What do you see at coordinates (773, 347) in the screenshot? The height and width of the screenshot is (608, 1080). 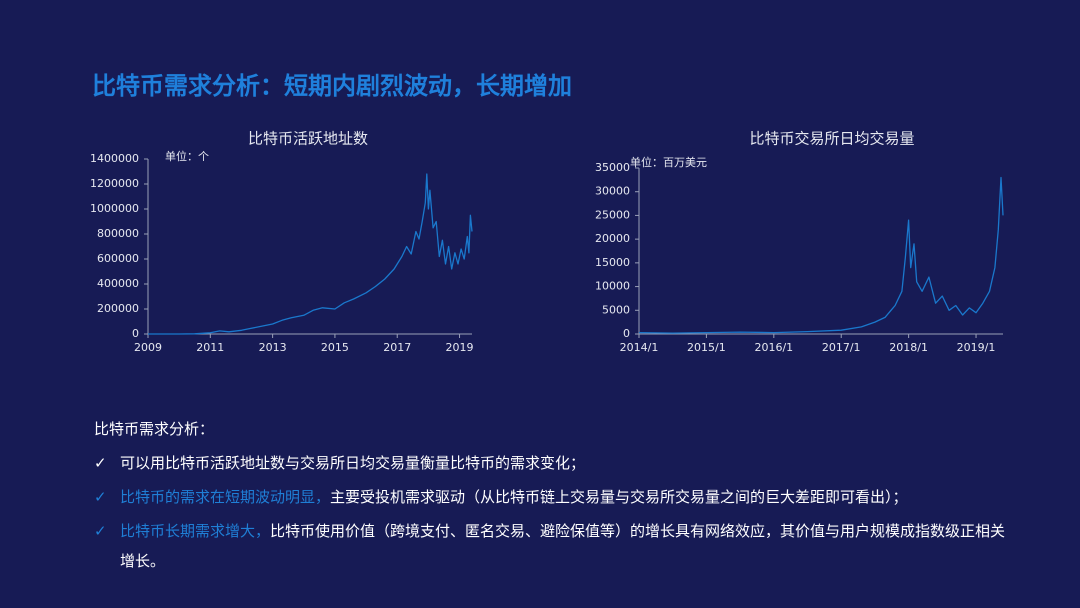 I see `x-tick-label: 2016/1` at bounding box center [773, 347].